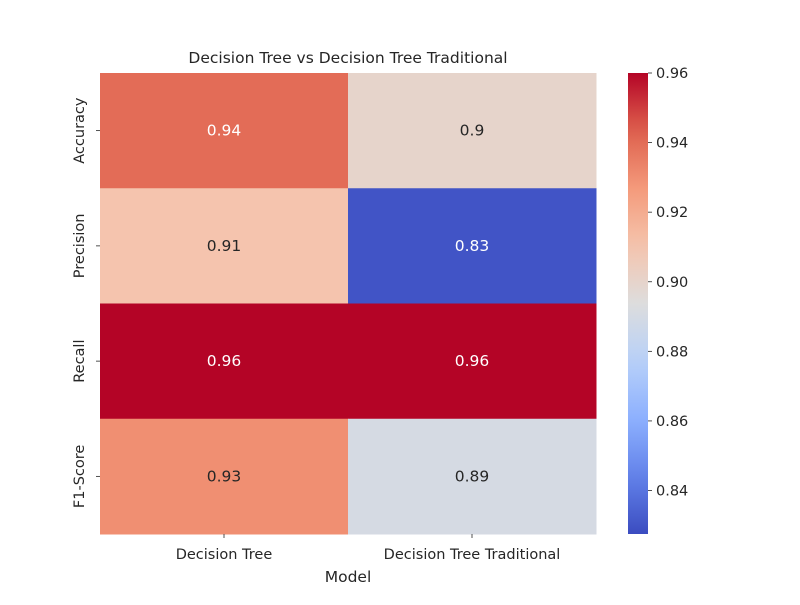 The image size is (800, 605). I want to click on cell-value-label: 0.89, so click(472, 476).